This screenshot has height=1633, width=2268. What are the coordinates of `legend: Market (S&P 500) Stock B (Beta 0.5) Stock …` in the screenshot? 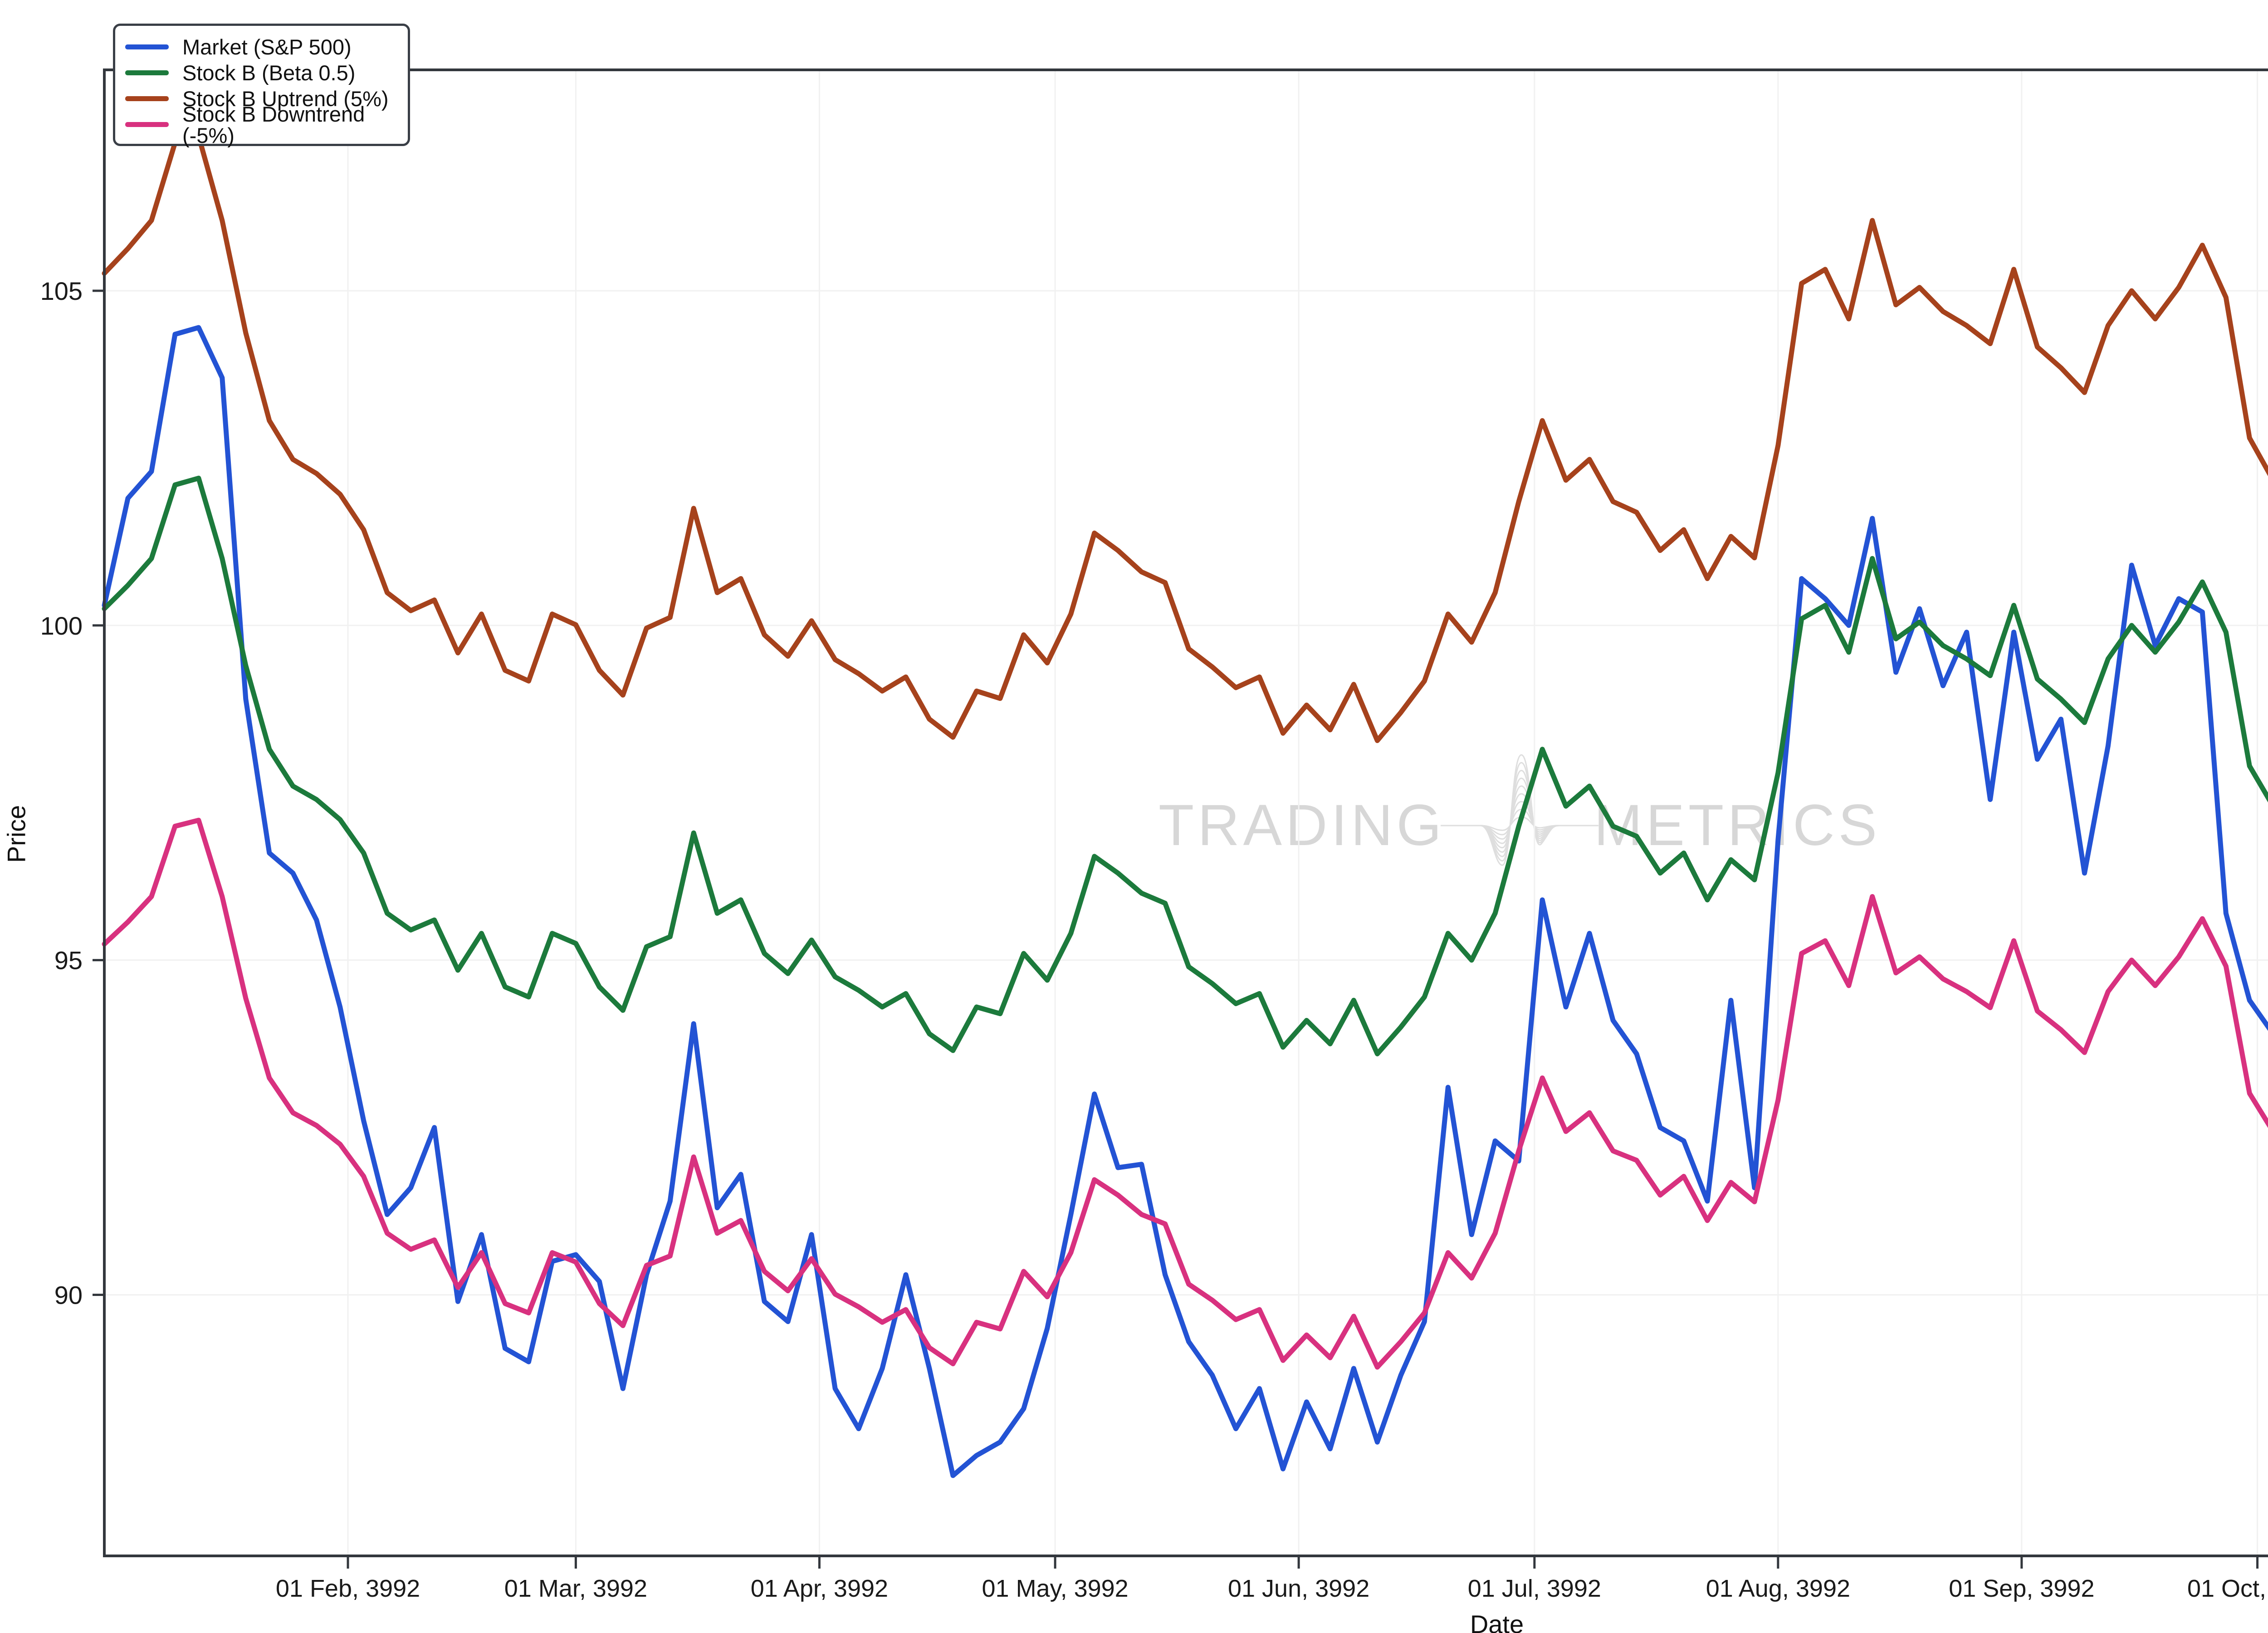 It's located at (262, 85).